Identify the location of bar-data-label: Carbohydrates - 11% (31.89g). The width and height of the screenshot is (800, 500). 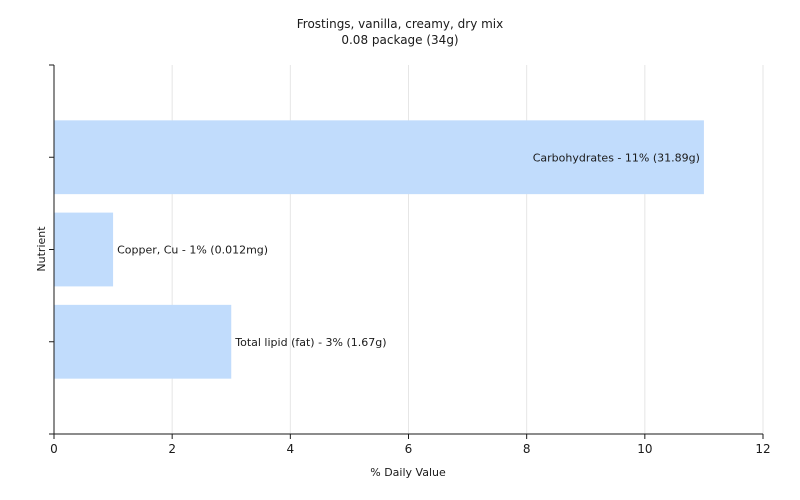
(616, 157).